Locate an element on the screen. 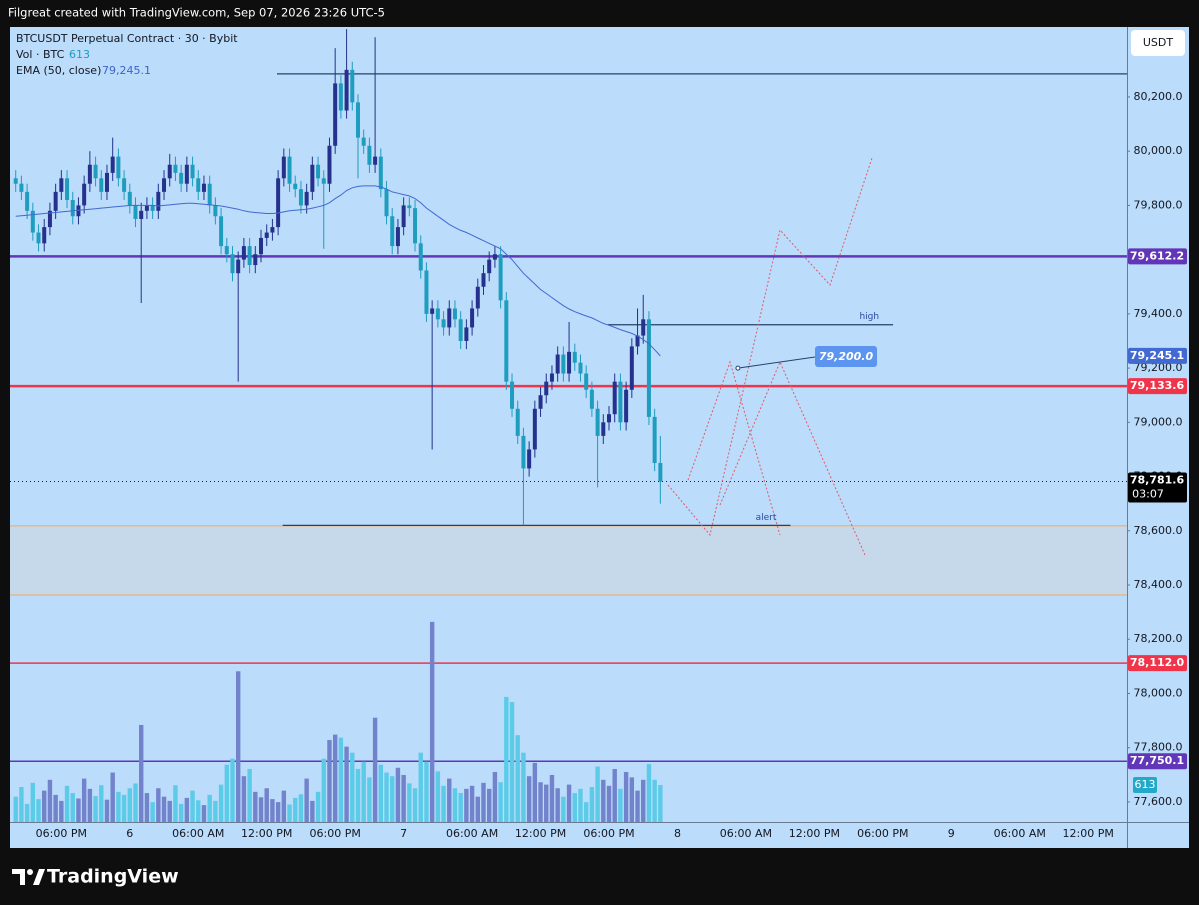 This screenshot has width=1199, height=905. currency-label: USDT is located at coordinates (1158, 42).